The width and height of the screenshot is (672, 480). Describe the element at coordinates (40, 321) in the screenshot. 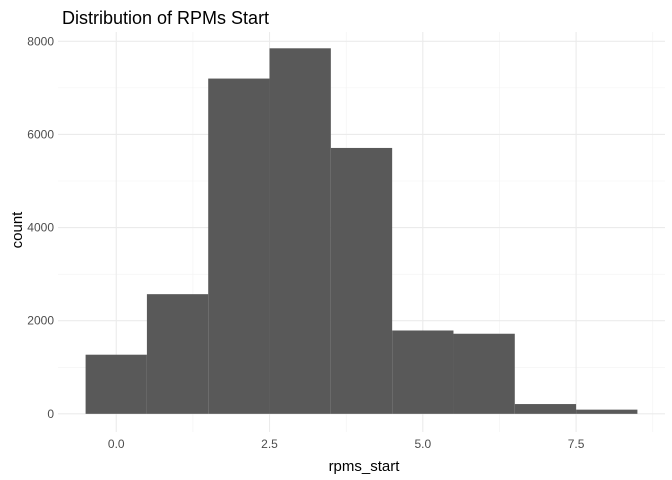

I see `y-tick-label: 2000` at that location.